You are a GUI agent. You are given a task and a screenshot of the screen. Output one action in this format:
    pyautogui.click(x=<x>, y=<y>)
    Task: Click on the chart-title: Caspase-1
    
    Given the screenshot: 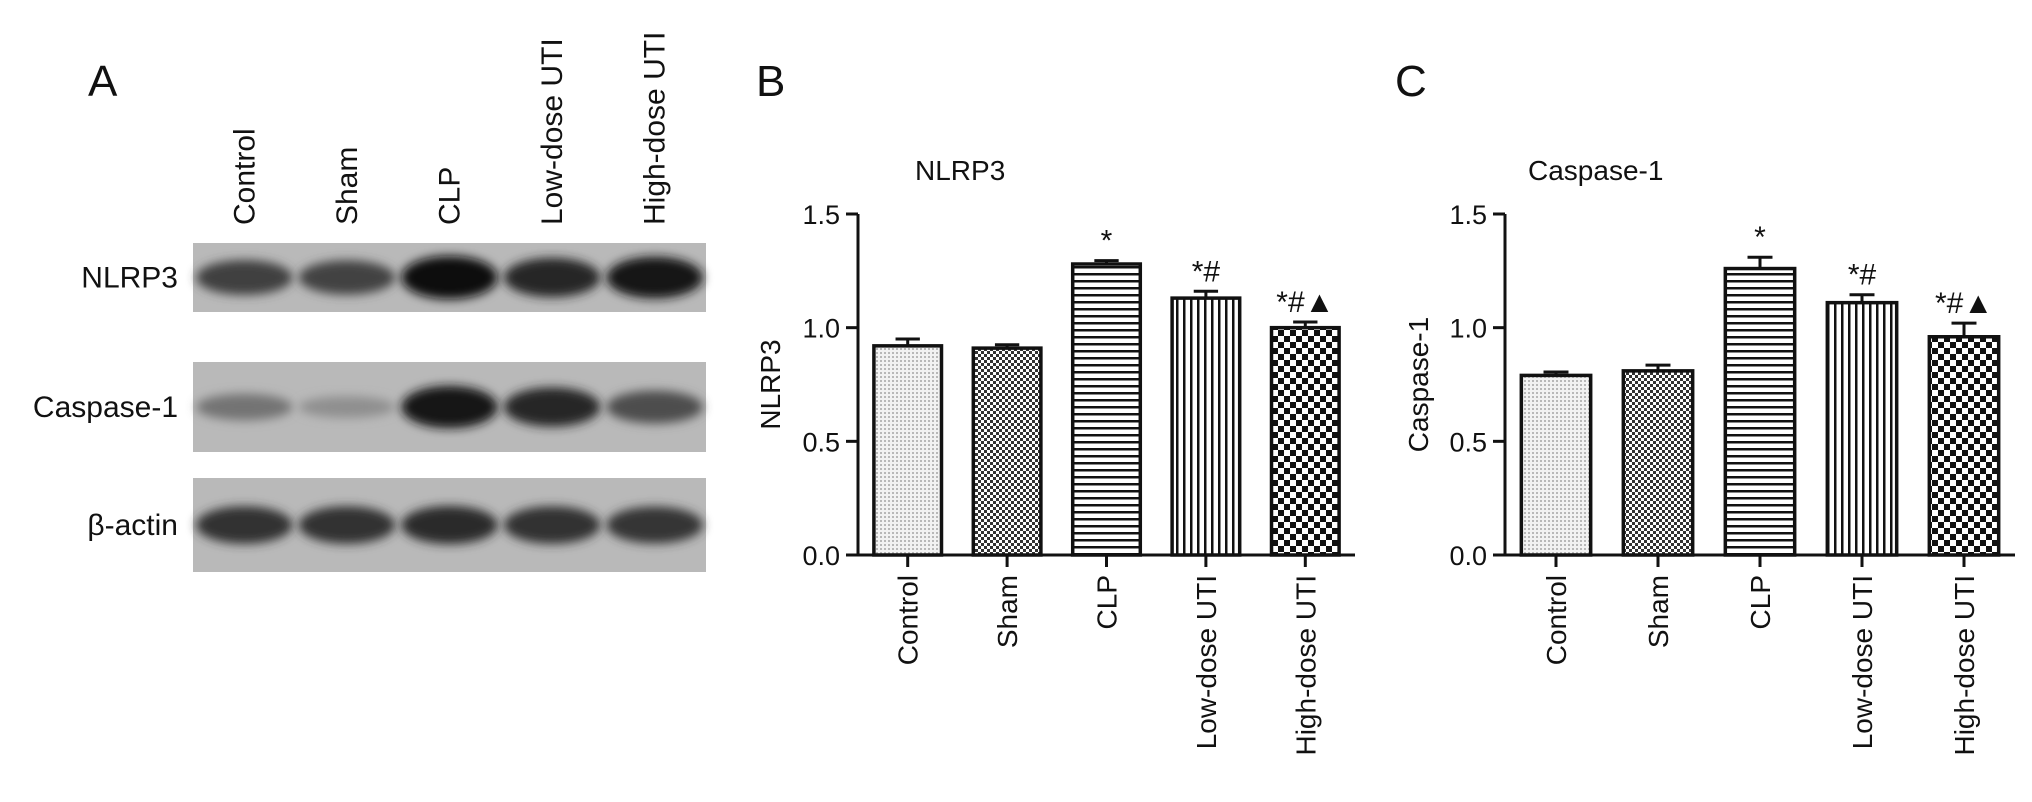 What is the action you would take?
    pyautogui.click(x=1595, y=170)
    